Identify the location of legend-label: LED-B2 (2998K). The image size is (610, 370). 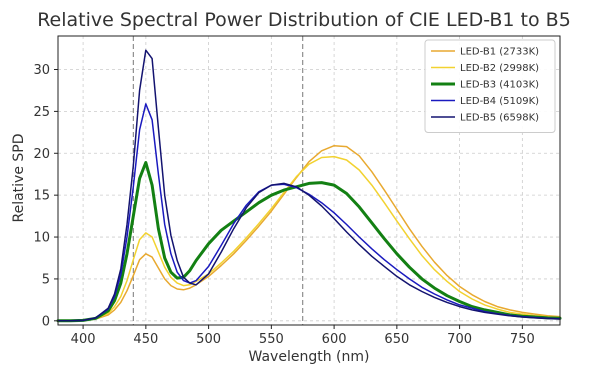
(499, 68).